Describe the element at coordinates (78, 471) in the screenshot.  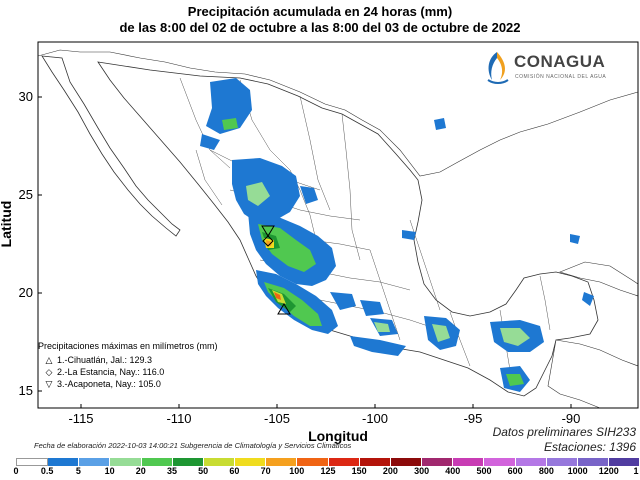
I see `colorbar-label: 5` at that location.